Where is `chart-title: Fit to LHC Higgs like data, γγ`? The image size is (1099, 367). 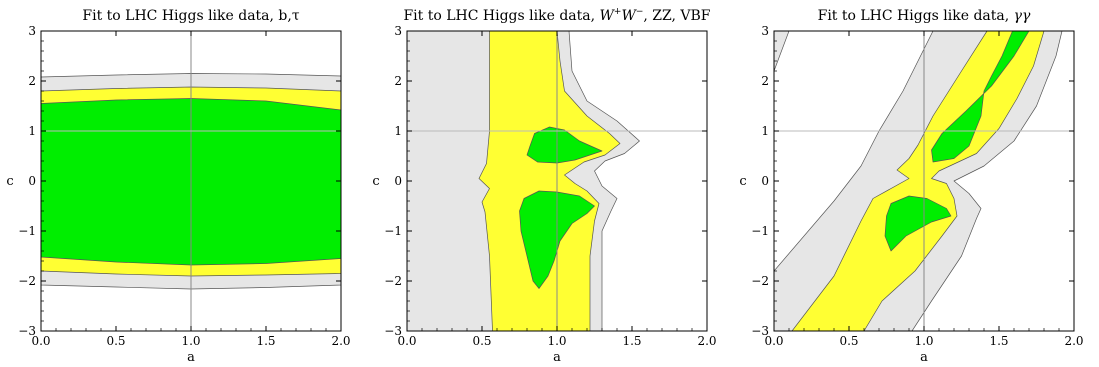 chart-title: Fit to LHC Higgs like data, γγ is located at coordinates (924, 16).